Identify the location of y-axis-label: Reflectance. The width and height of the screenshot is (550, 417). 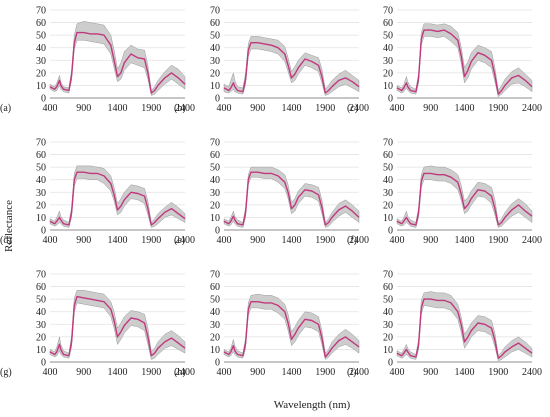
(9, 226).